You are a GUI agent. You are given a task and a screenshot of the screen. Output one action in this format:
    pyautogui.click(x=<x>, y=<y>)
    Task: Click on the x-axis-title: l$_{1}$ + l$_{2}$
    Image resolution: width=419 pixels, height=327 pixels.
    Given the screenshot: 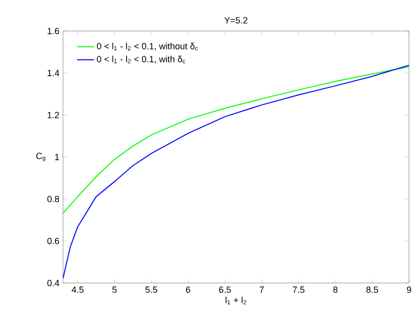 What is the action you would take?
    pyautogui.click(x=236, y=300)
    